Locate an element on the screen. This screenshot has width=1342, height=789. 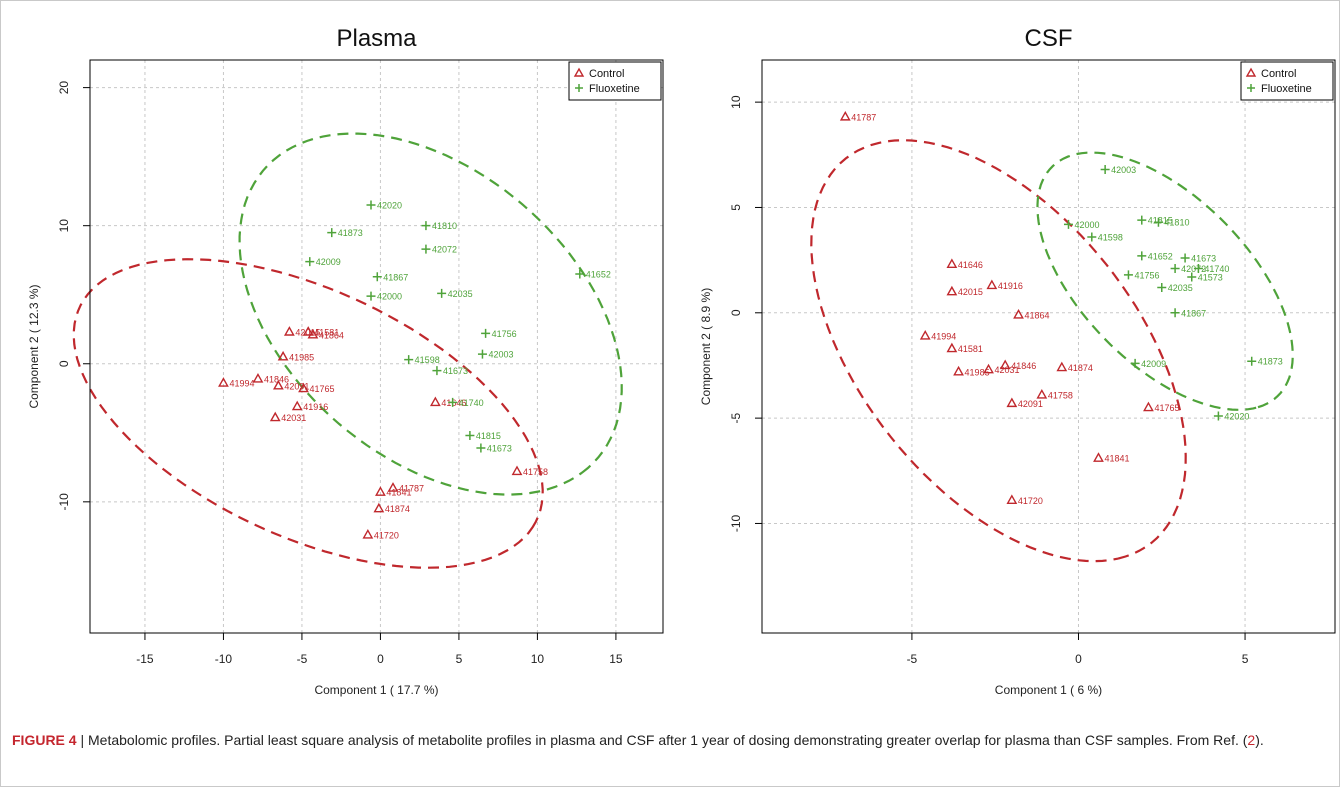
chart-1-control-point-label-14: 41841 is located at coordinates (1116, 459).